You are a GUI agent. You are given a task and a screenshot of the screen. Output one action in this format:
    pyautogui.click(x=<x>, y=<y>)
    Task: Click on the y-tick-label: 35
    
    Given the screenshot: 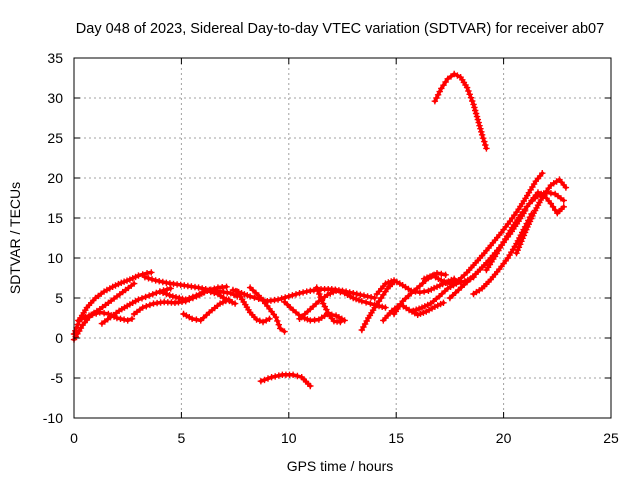 What is the action you would take?
    pyautogui.click(x=55, y=58)
    